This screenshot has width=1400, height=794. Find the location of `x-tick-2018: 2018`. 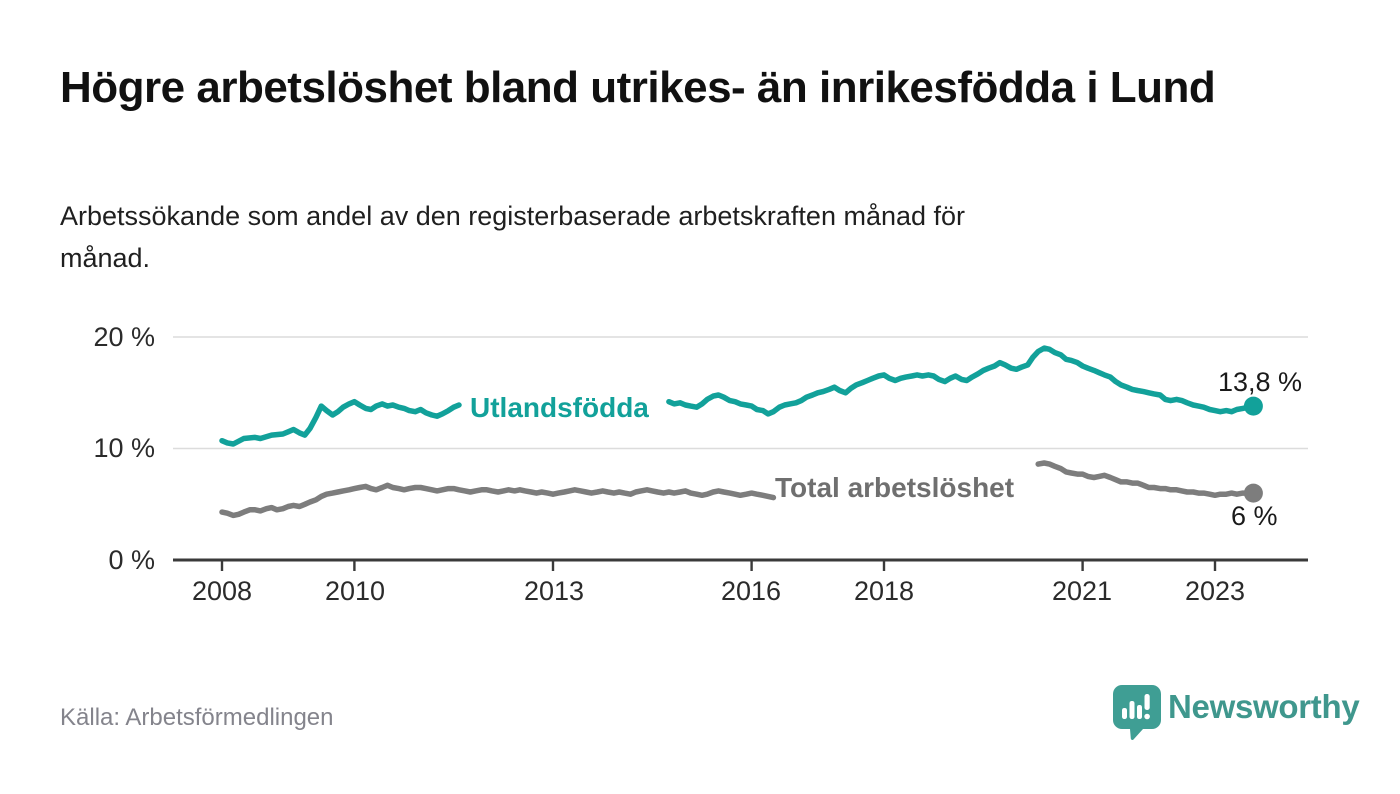

x-tick-2018: 2018 is located at coordinates (884, 591).